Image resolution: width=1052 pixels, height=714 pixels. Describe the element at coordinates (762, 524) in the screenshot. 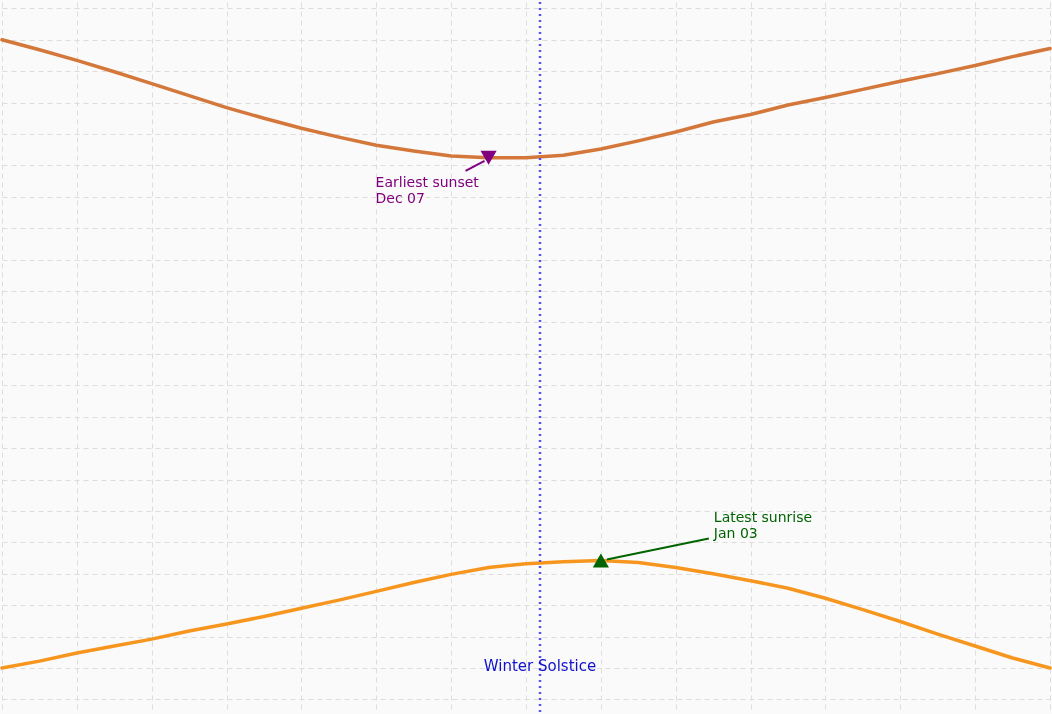

I see `annotation: Latest sunrise Jan 03` at that location.